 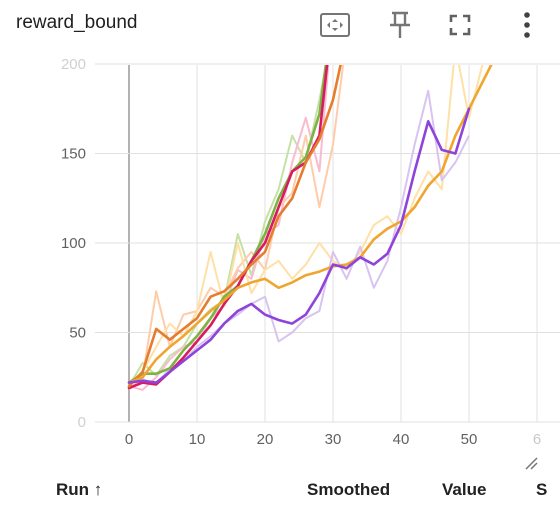 What do you see at coordinates (73, 64) in the screenshot?
I see `y-tick-label: 200` at bounding box center [73, 64].